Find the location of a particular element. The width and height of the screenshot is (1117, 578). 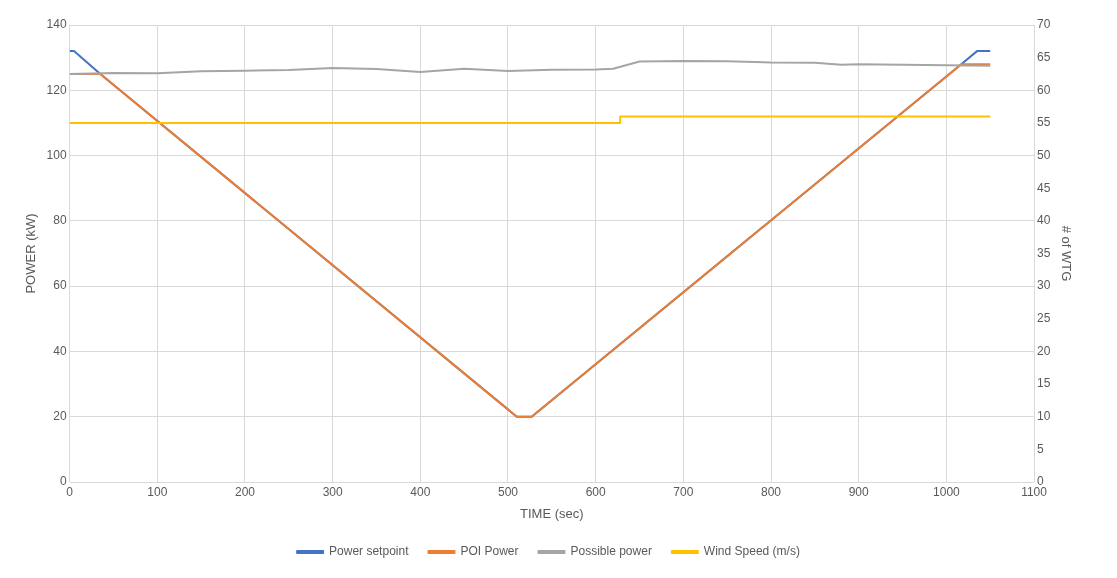

x-tick-label: 600 is located at coordinates (596, 491).